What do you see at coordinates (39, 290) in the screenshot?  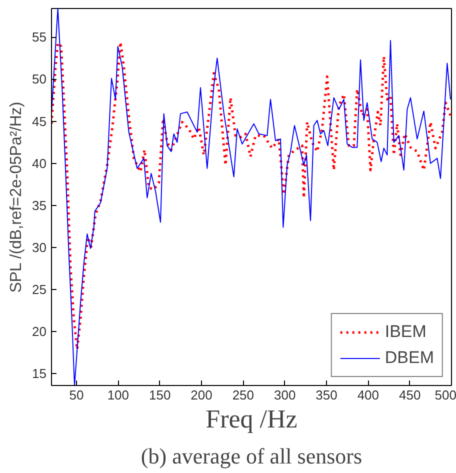 I see `y-tick-label: 25` at bounding box center [39, 290].